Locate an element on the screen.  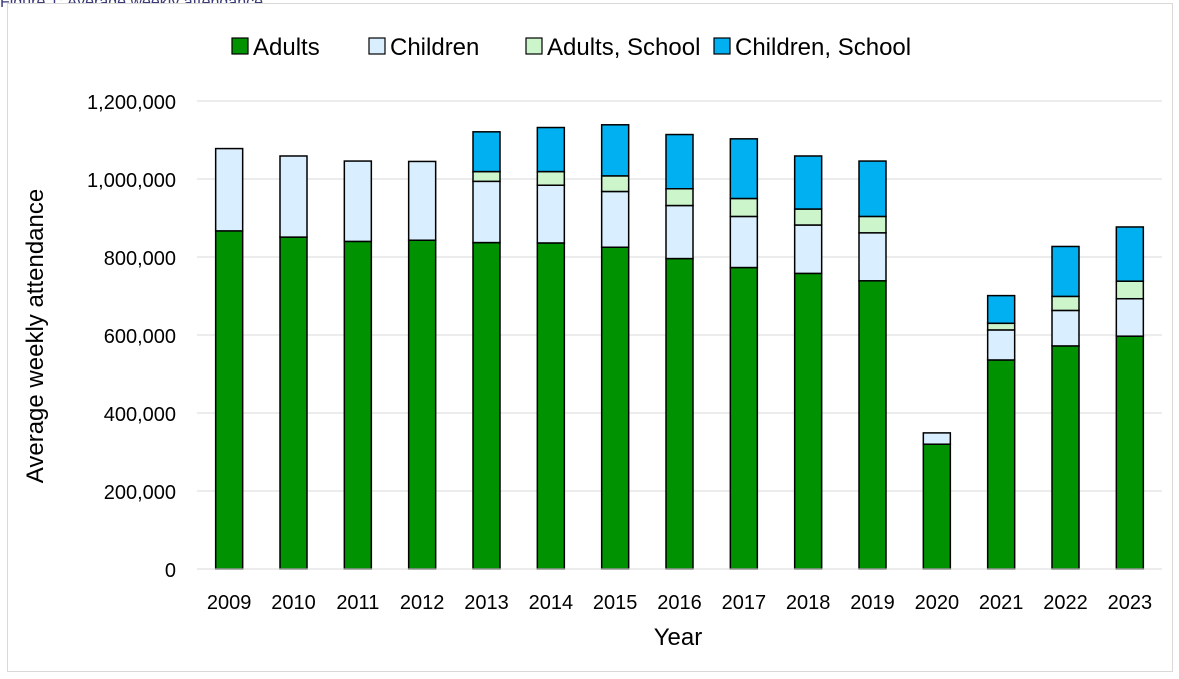
y-tick-label: 800,000 is located at coordinates (140, 259).